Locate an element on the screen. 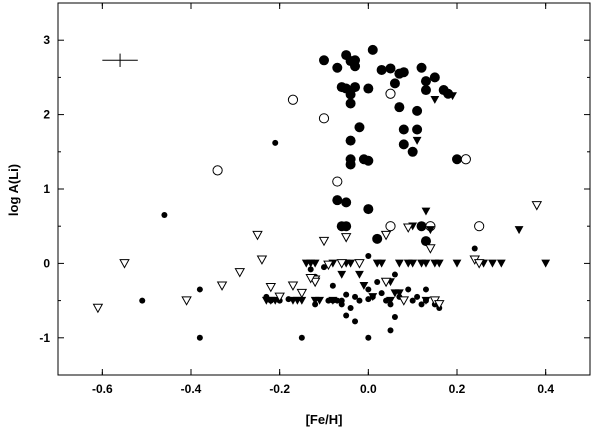  x-tick-label: 0.2 is located at coordinates (457, 389).